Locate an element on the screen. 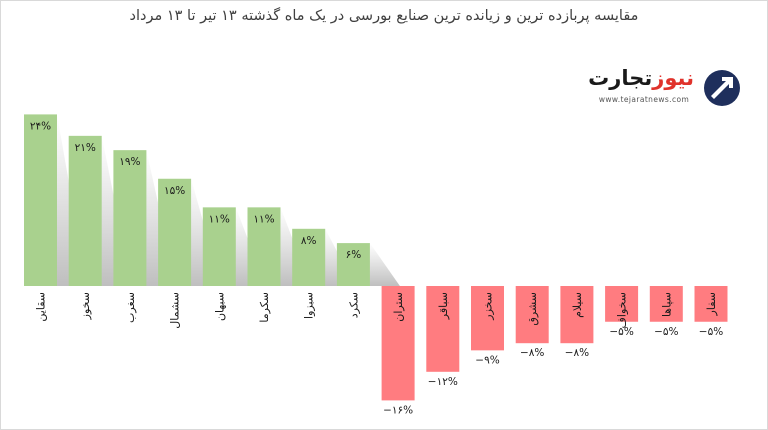 This screenshot has width=768, height=430. category-label: سخوز is located at coordinates (85, 306).